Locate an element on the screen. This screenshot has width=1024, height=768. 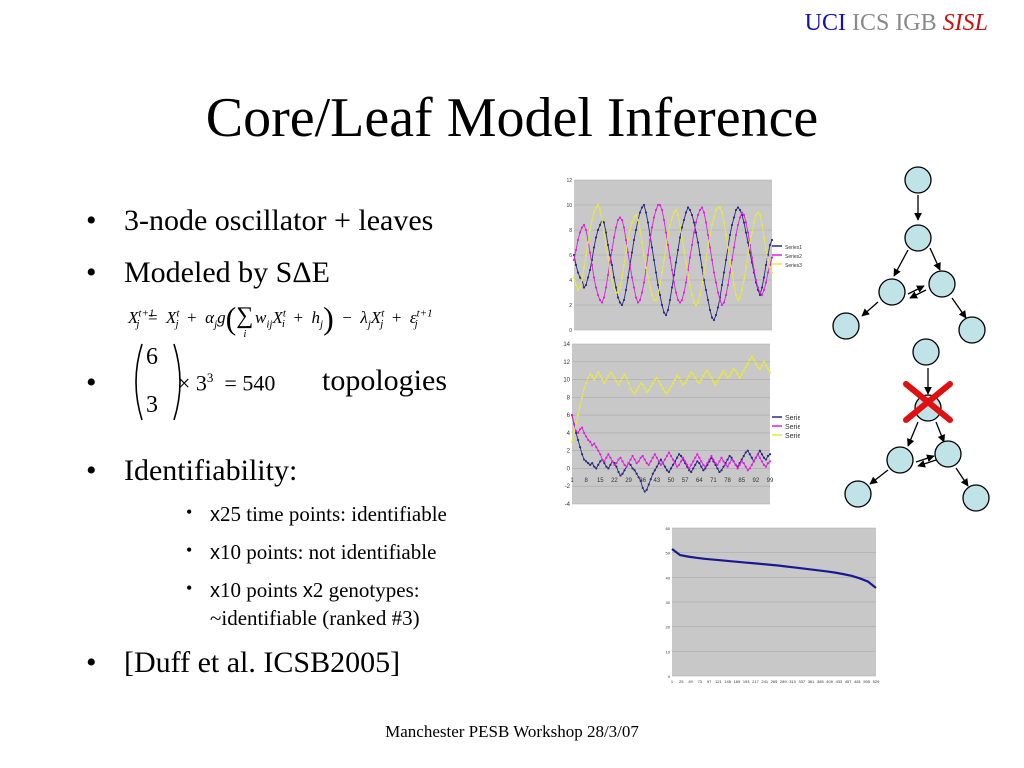
y-tick-label: 8 is located at coordinates (569, 398).